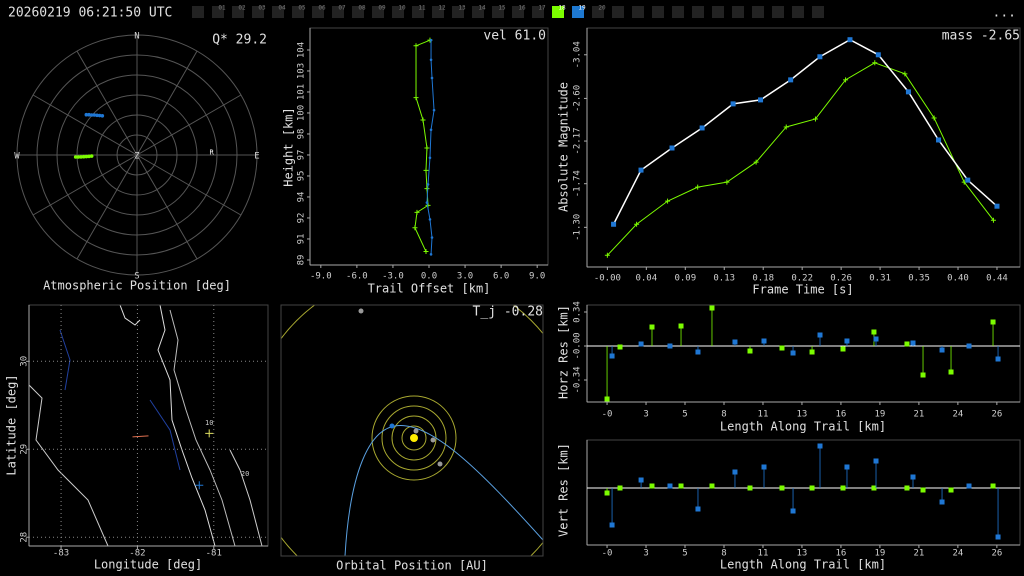 Image resolution: width=1024 pixels, height=576 pixels. I want to click on annotation: mass -2.65, so click(981, 36).